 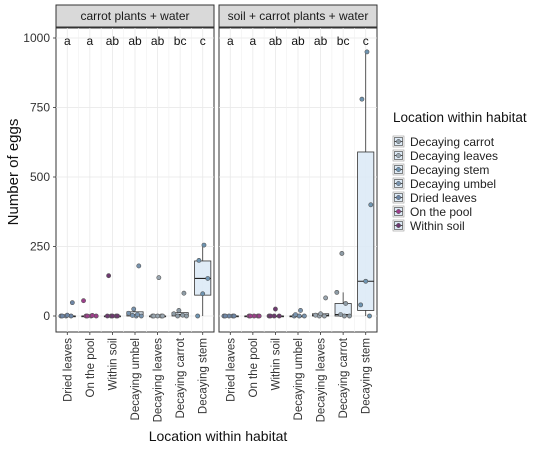 I want to click on legend-item: Within soil, so click(x=428, y=226).